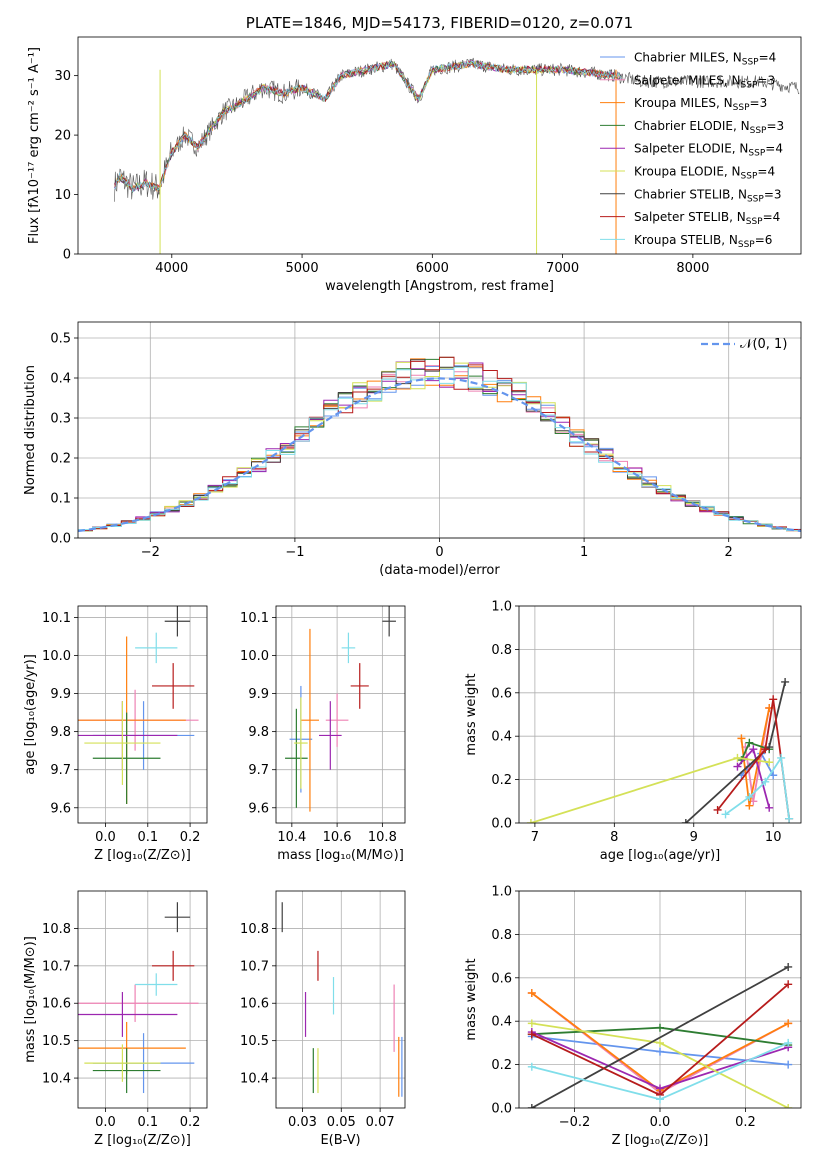  Describe the element at coordinates (56, 929) in the screenshot. I see `y-tick-label: 10.8` at that location.